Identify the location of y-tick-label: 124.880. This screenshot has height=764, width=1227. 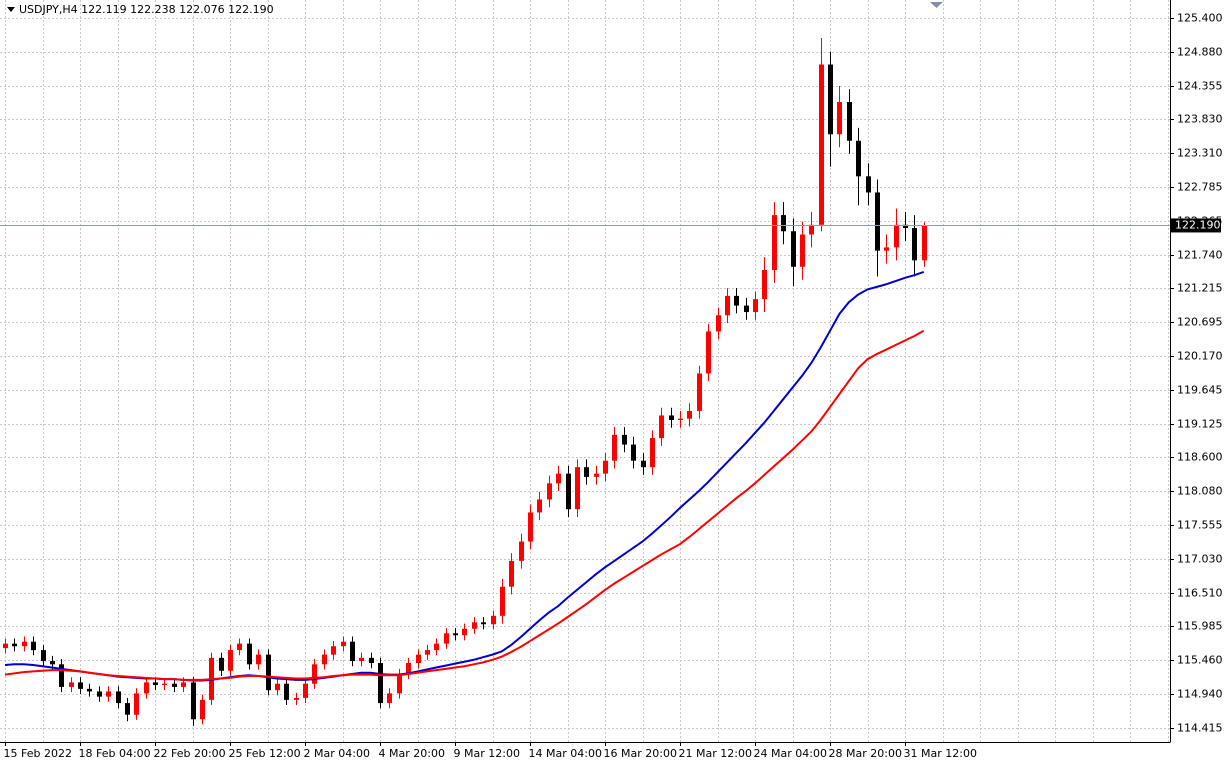
(1200, 52).